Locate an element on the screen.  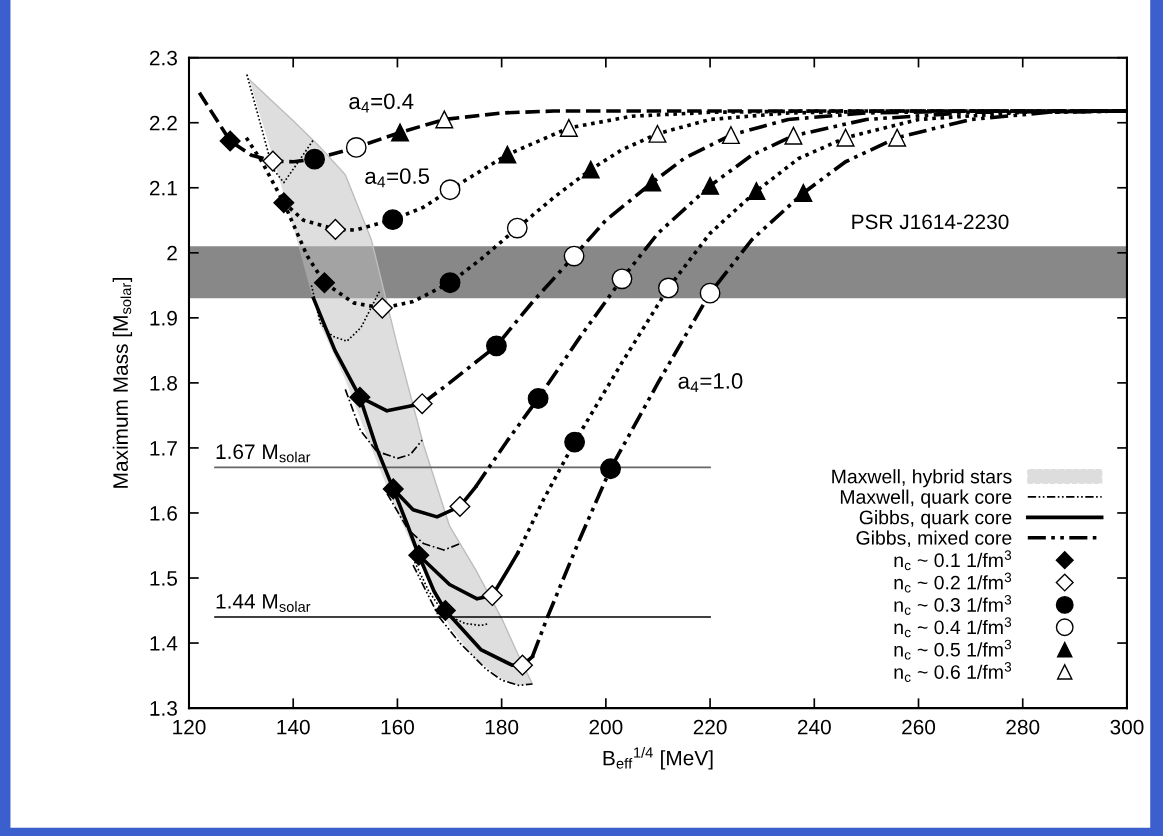
y-axis-title: Maximum Mass [M$_{solar}$] is located at coordinates (122, 382).